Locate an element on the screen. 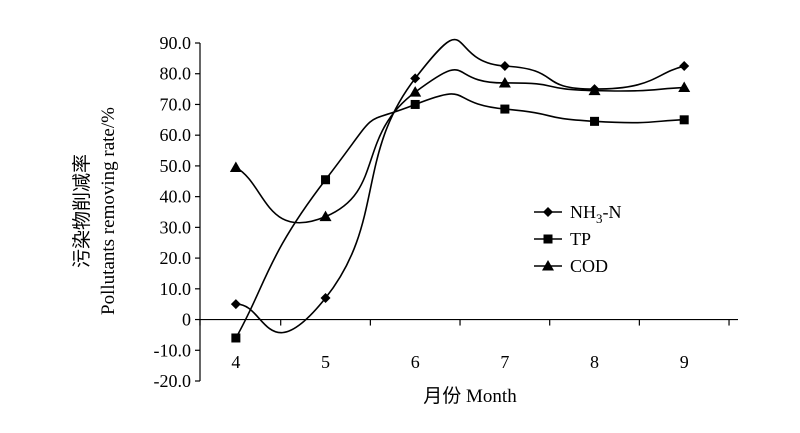 The width and height of the screenshot is (800, 433). y-tick-label: 20.0 is located at coordinates (176, 258).